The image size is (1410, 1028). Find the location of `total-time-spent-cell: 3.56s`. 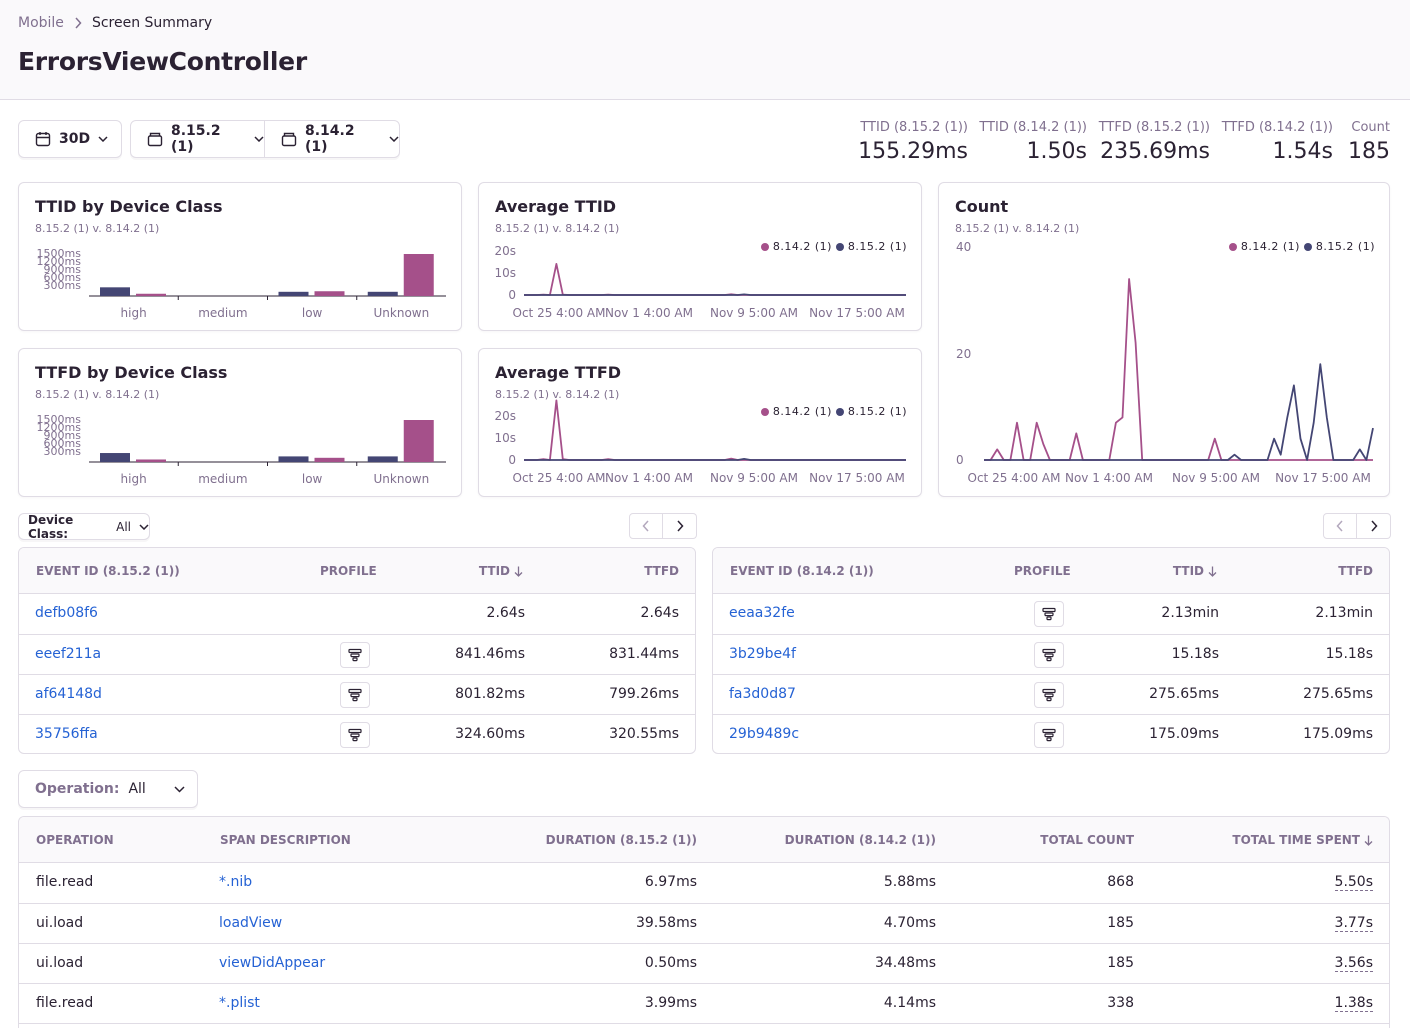

total-time-spent-cell: 3.56s is located at coordinates (1353, 963).